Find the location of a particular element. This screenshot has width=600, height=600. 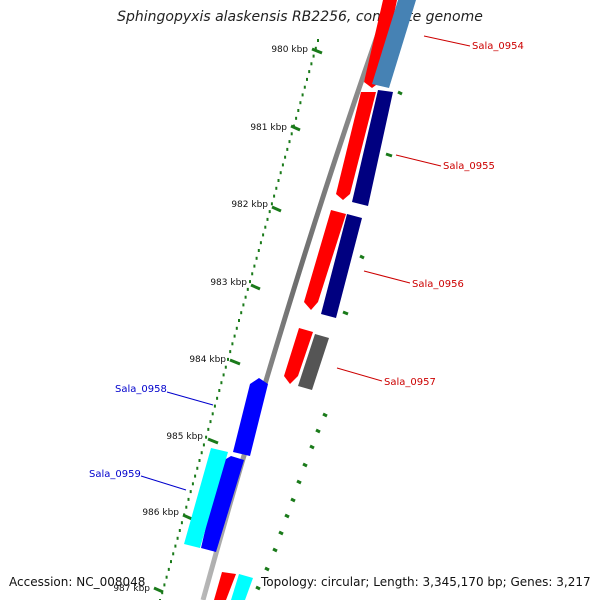

feature-gray is located at coordinates (313, 362).